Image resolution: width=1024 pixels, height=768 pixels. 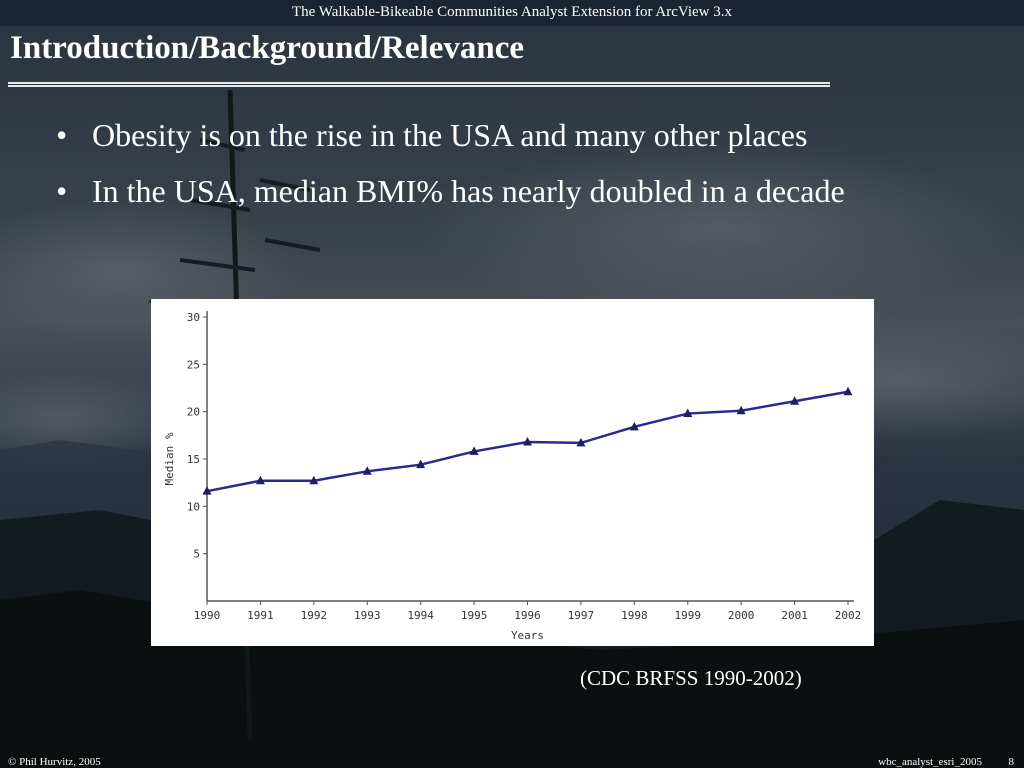 What do you see at coordinates (527, 635) in the screenshot?
I see `x-axis-title: Years` at bounding box center [527, 635].